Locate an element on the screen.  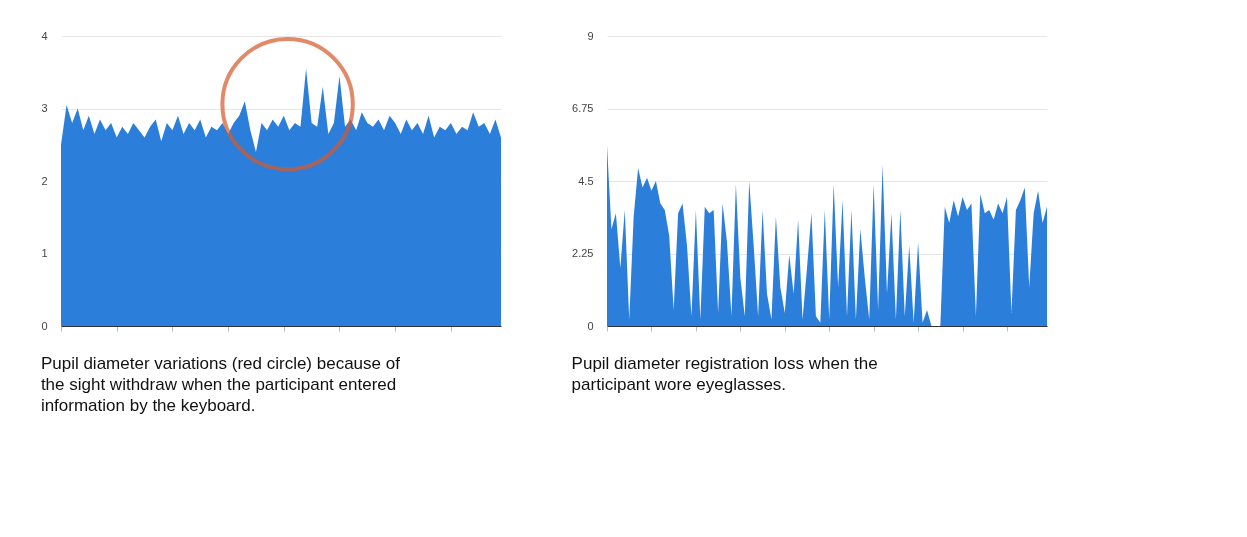
text: Pupil diameter registration loss when the participant wore eyeglasses. is located at coordinates (724, 373).